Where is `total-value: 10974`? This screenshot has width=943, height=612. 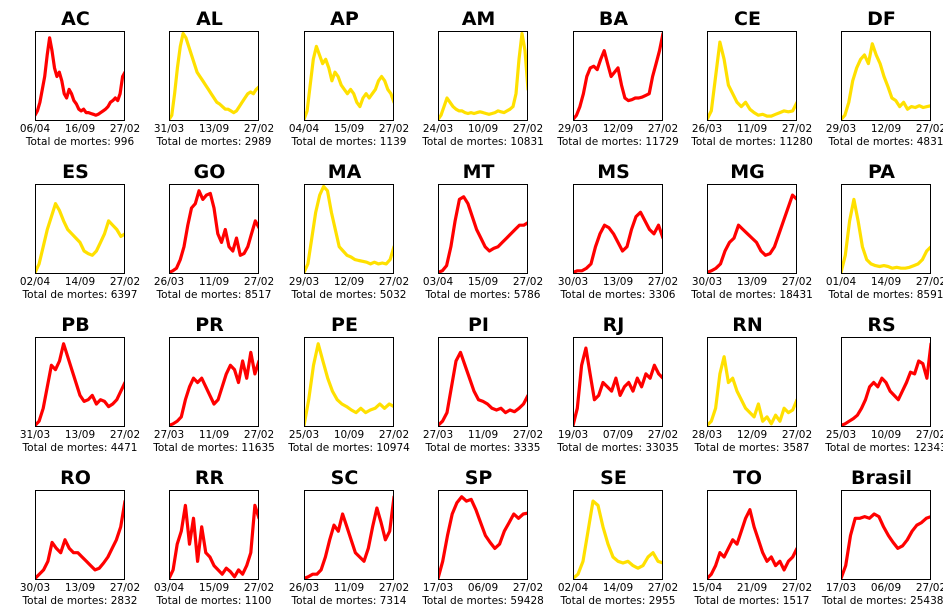
total-value: 10974 is located at coordinates (393, 448).